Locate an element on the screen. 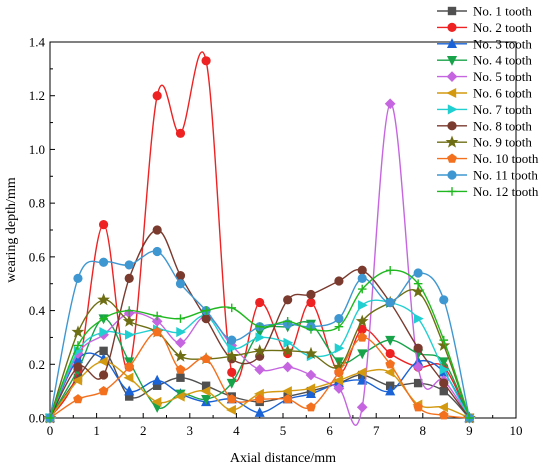  legend-item: No. 7 tooth is located at coordinates (484, 109).